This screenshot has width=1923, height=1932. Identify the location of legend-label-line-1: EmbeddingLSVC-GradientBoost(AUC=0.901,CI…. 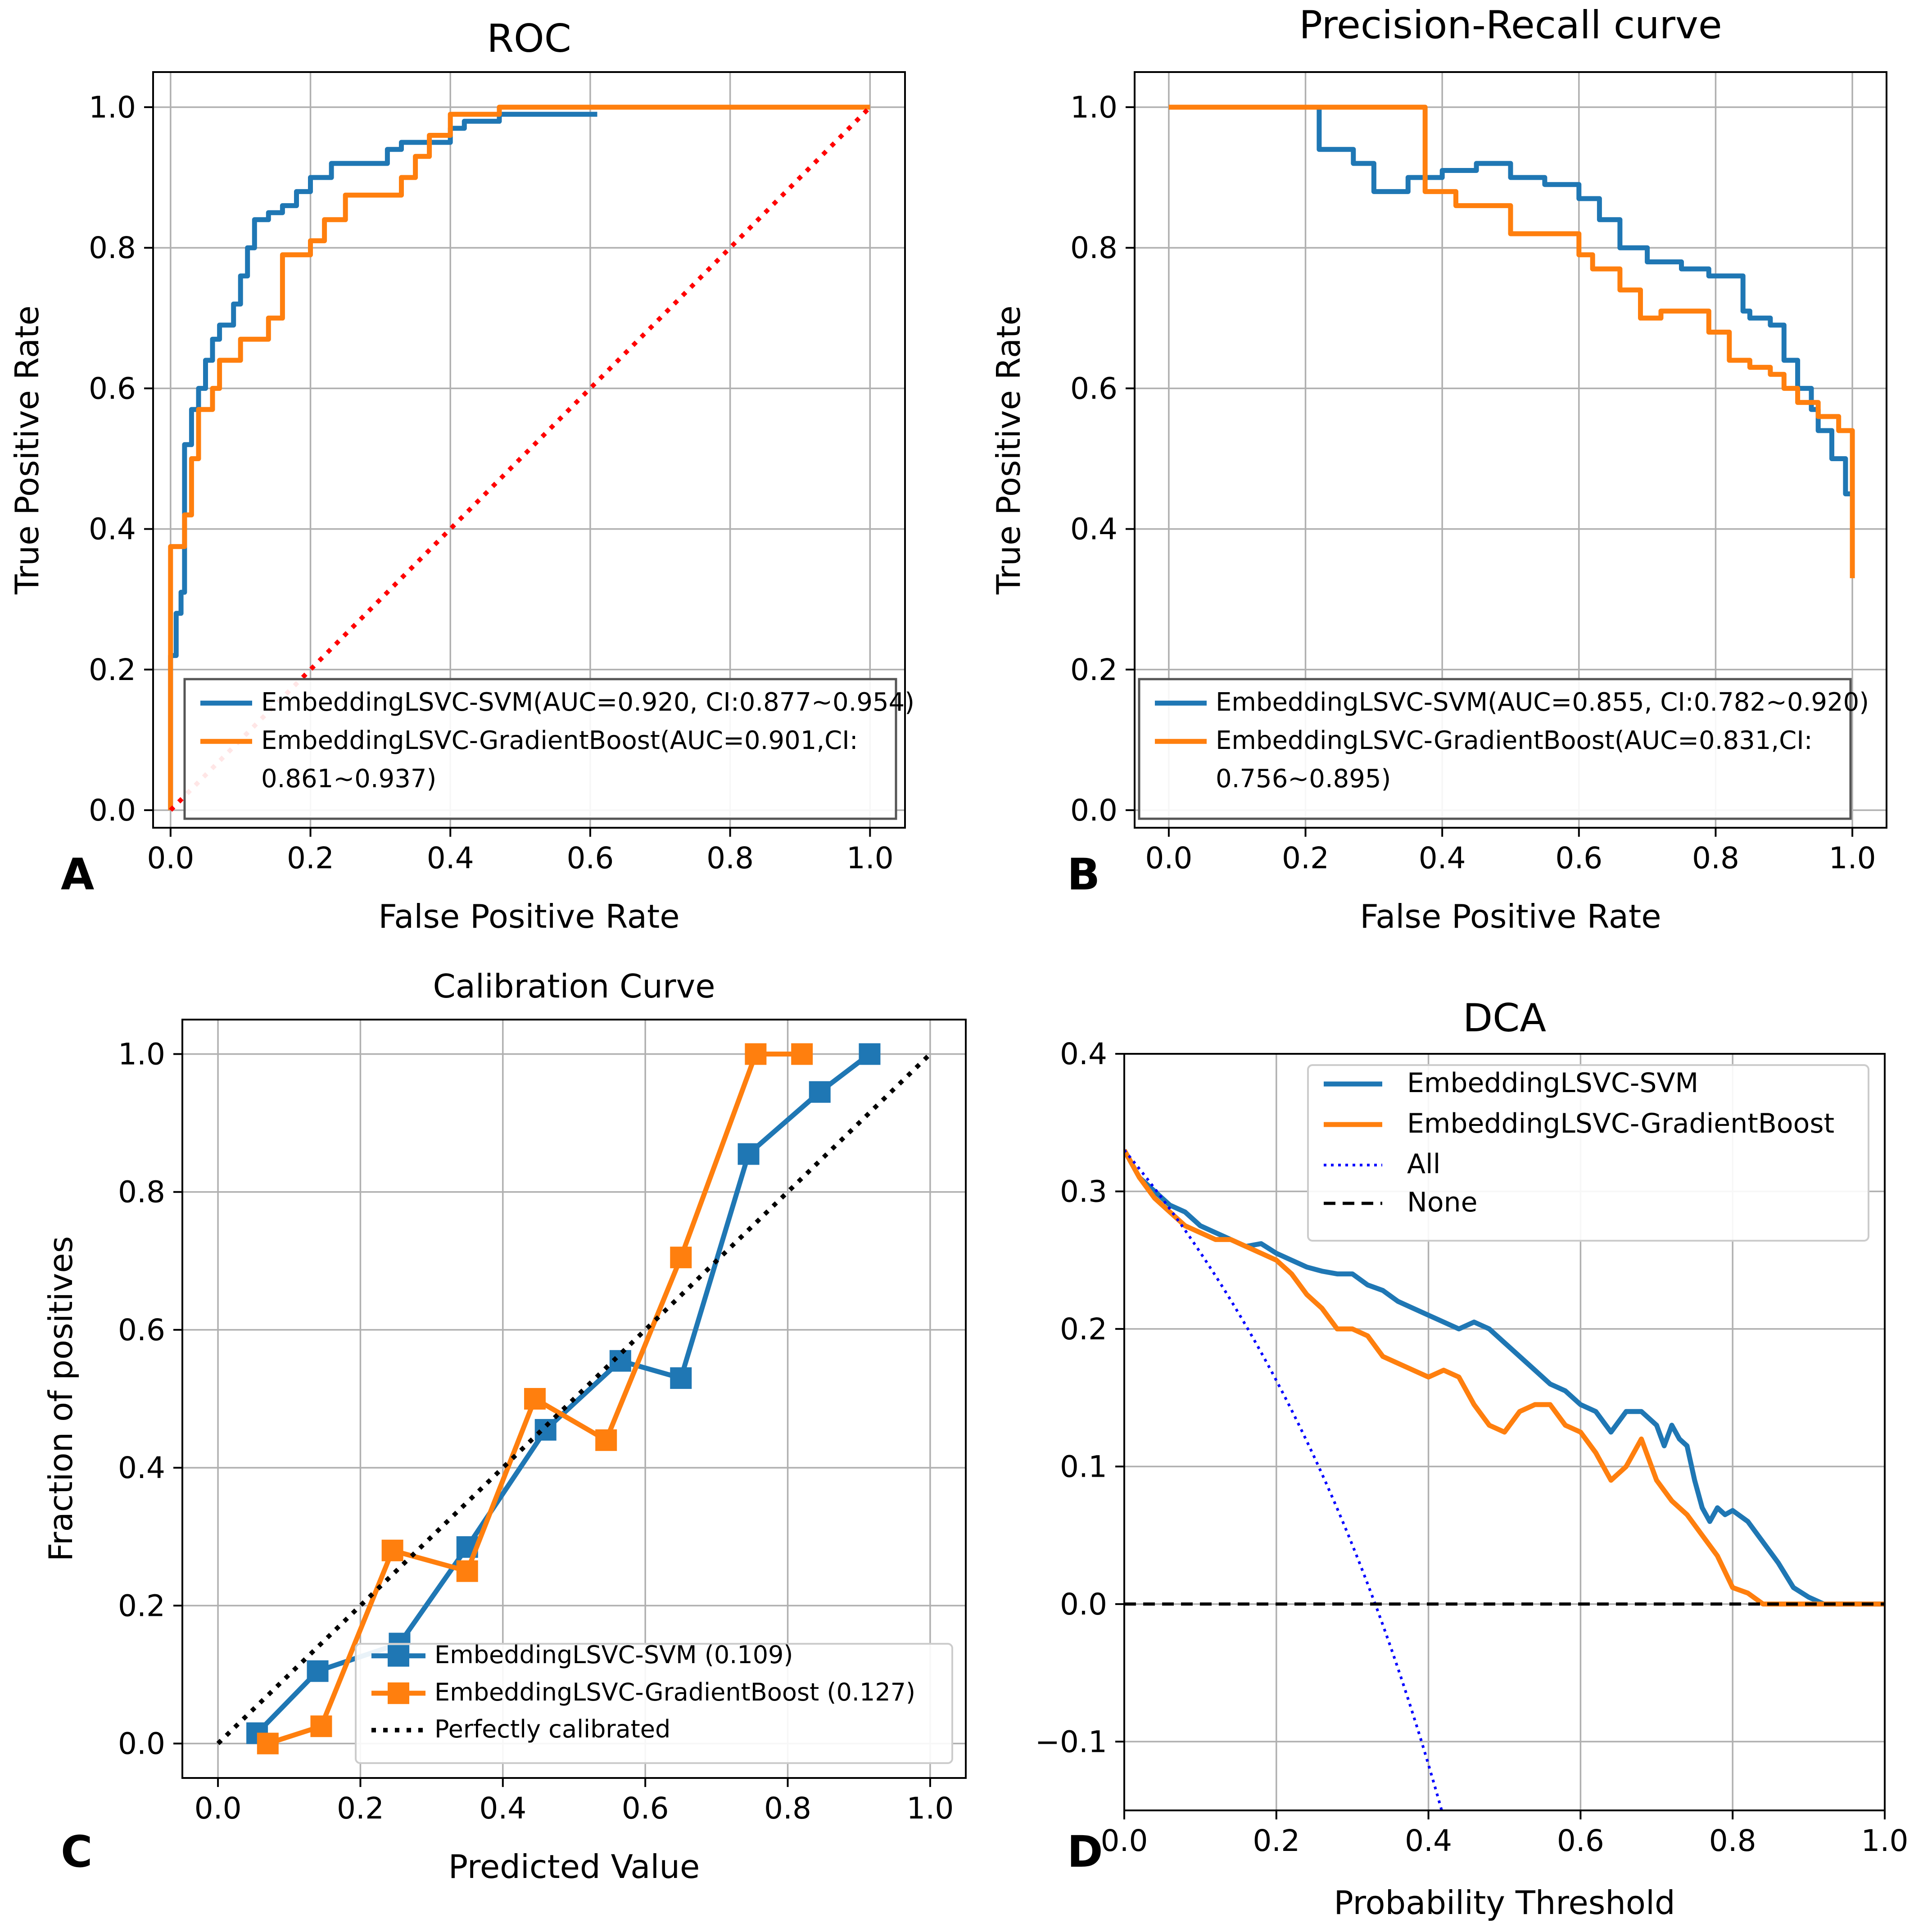
(559, 740).